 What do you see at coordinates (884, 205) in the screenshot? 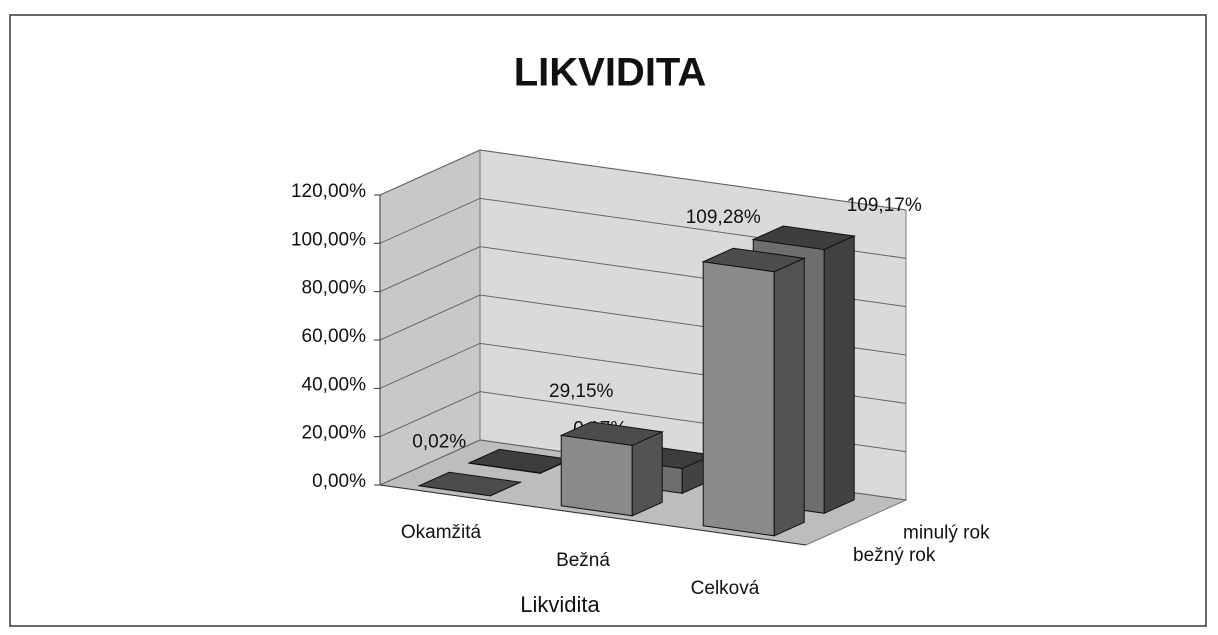
I see `data-label: 109,17%` at bounding box center [884, 205].